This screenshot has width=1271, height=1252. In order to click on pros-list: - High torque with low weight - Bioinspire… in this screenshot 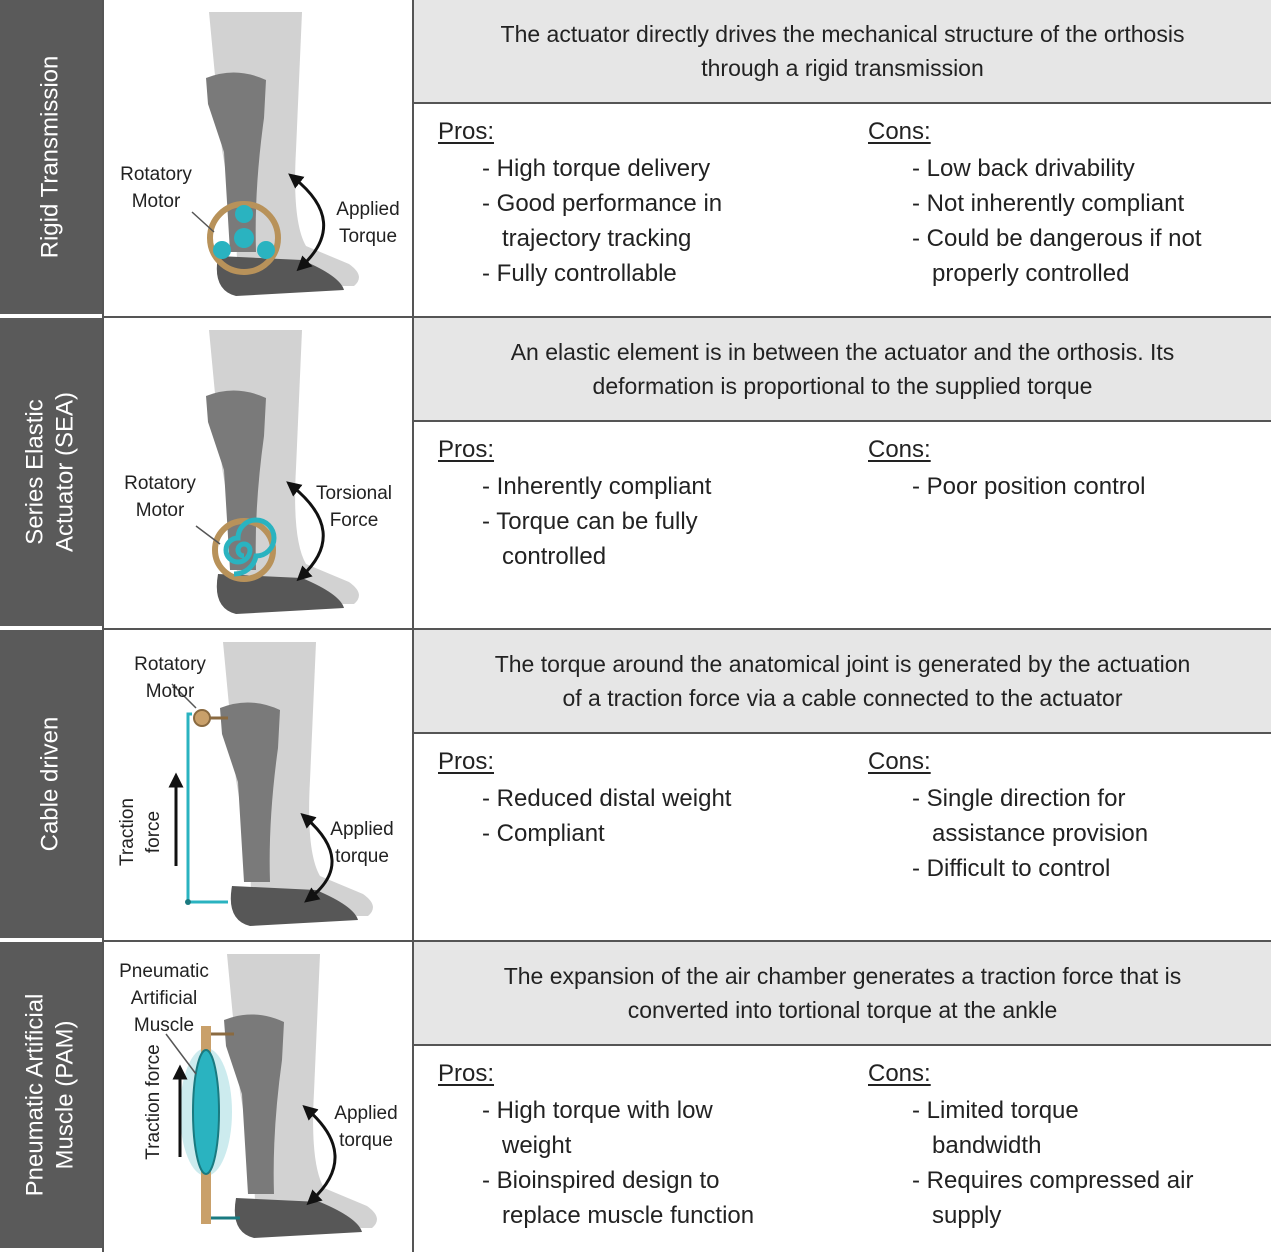, I will do `click(618, 1163)`.